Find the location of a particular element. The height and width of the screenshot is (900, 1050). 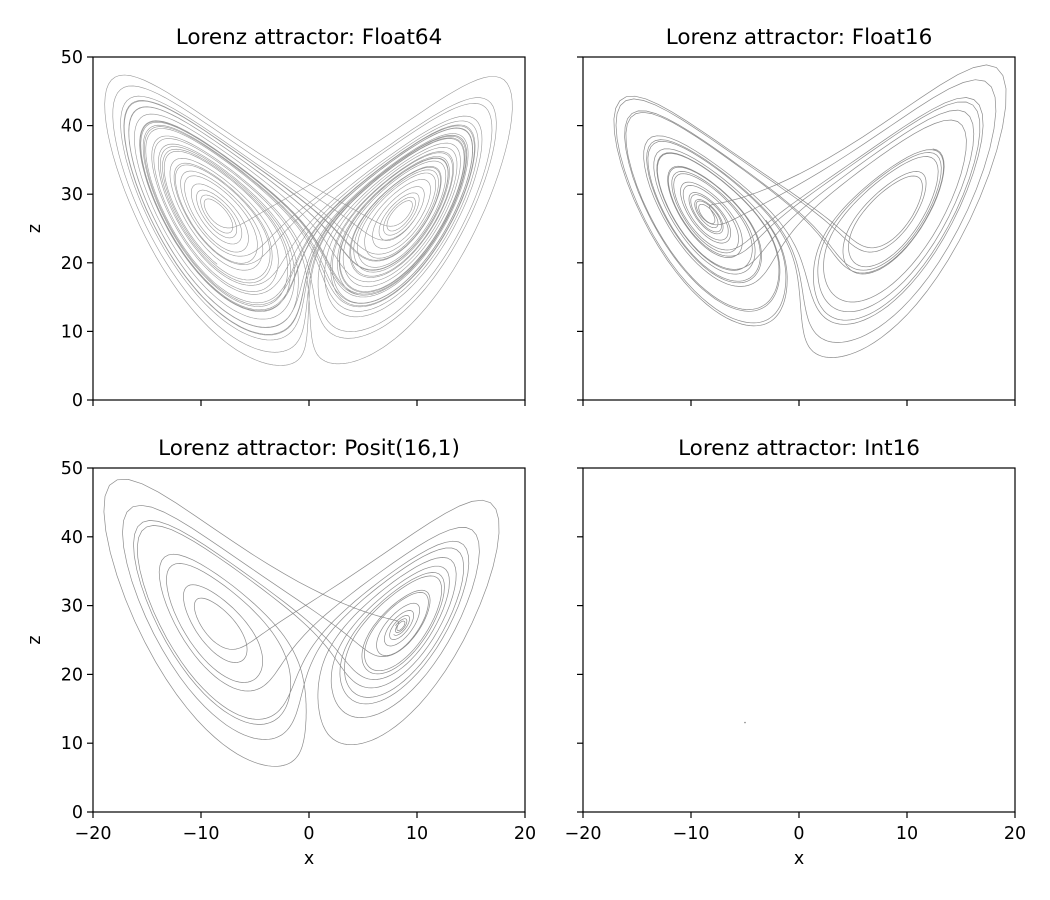

y-tick-label-2-5: 50 is located at coordinates (72, 469).